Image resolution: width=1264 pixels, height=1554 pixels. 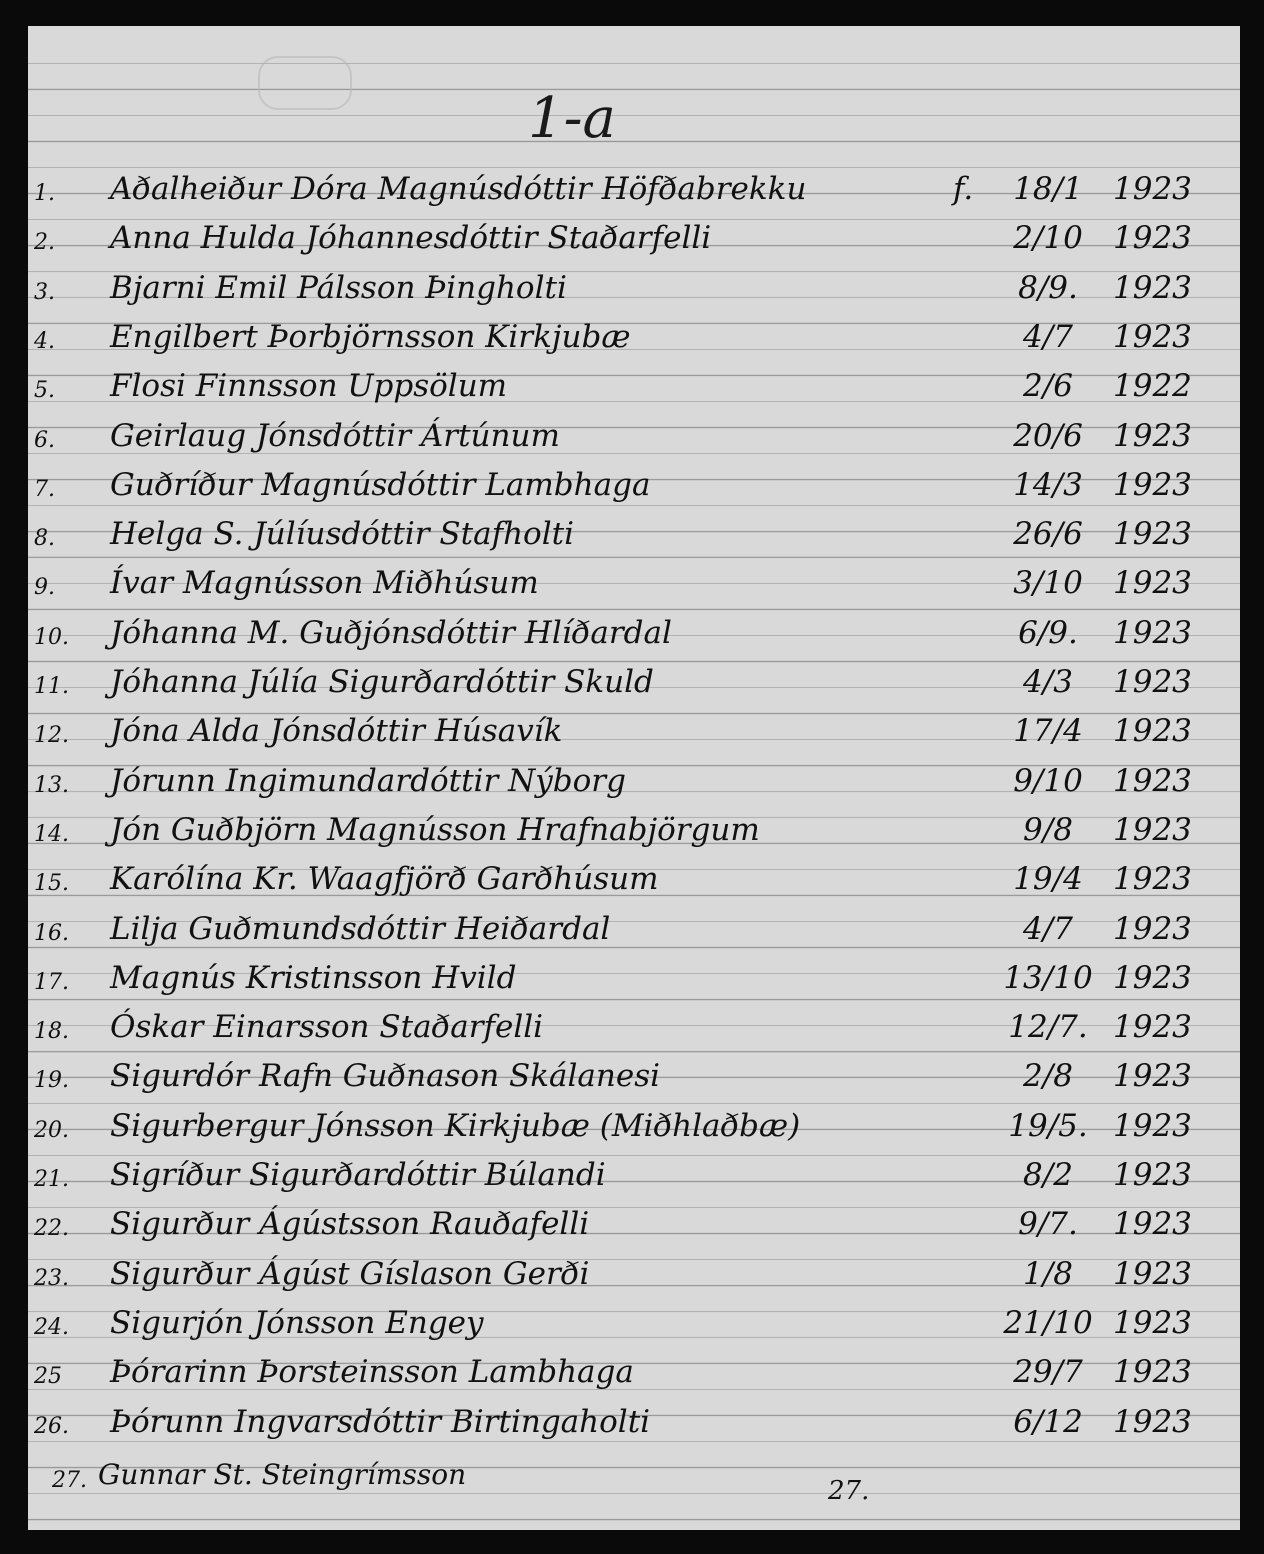 What do you see at coordinates (51, 982) in the screenshot?
I see `entry-number: 17.` at bounding box center [51, 982].